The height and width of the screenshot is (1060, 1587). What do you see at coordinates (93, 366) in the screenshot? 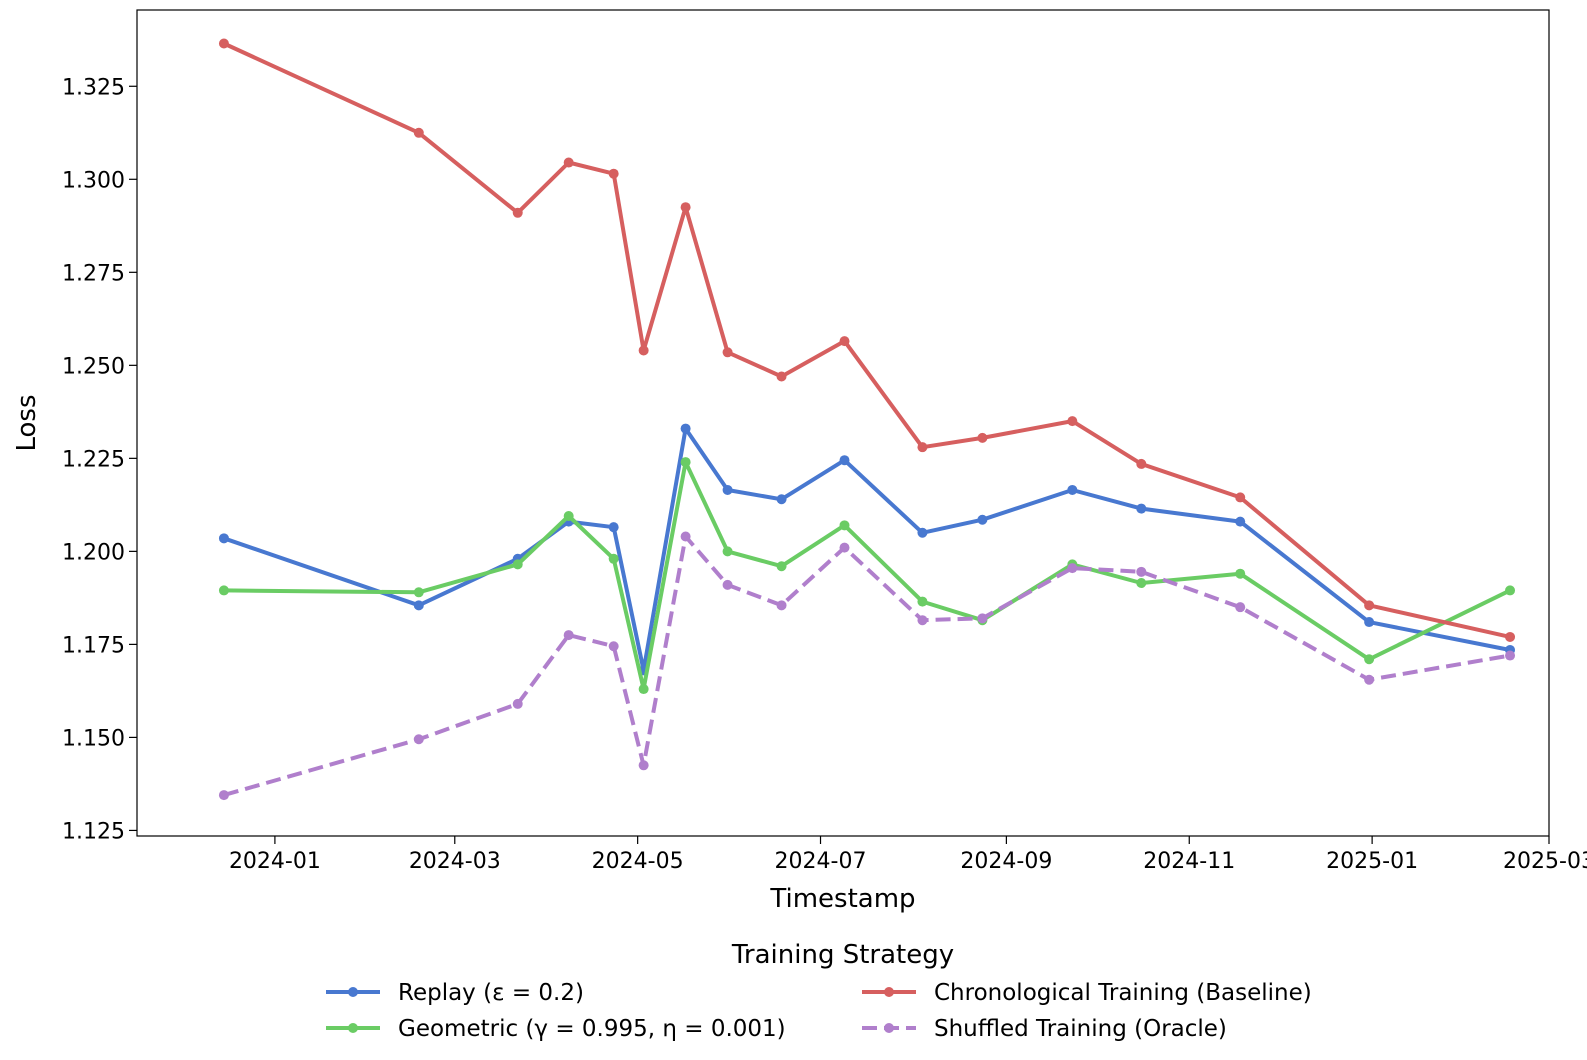
I see `y-tick-label: 1.250` at bounding box center [93, 366].